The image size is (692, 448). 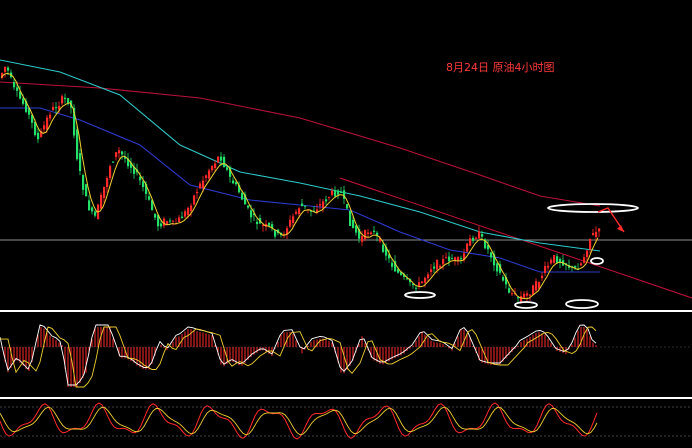 What do you see at coordinates (597, 261) in the screenshot?
I see `annotation-ellipse` at bounding box center [597, 261].